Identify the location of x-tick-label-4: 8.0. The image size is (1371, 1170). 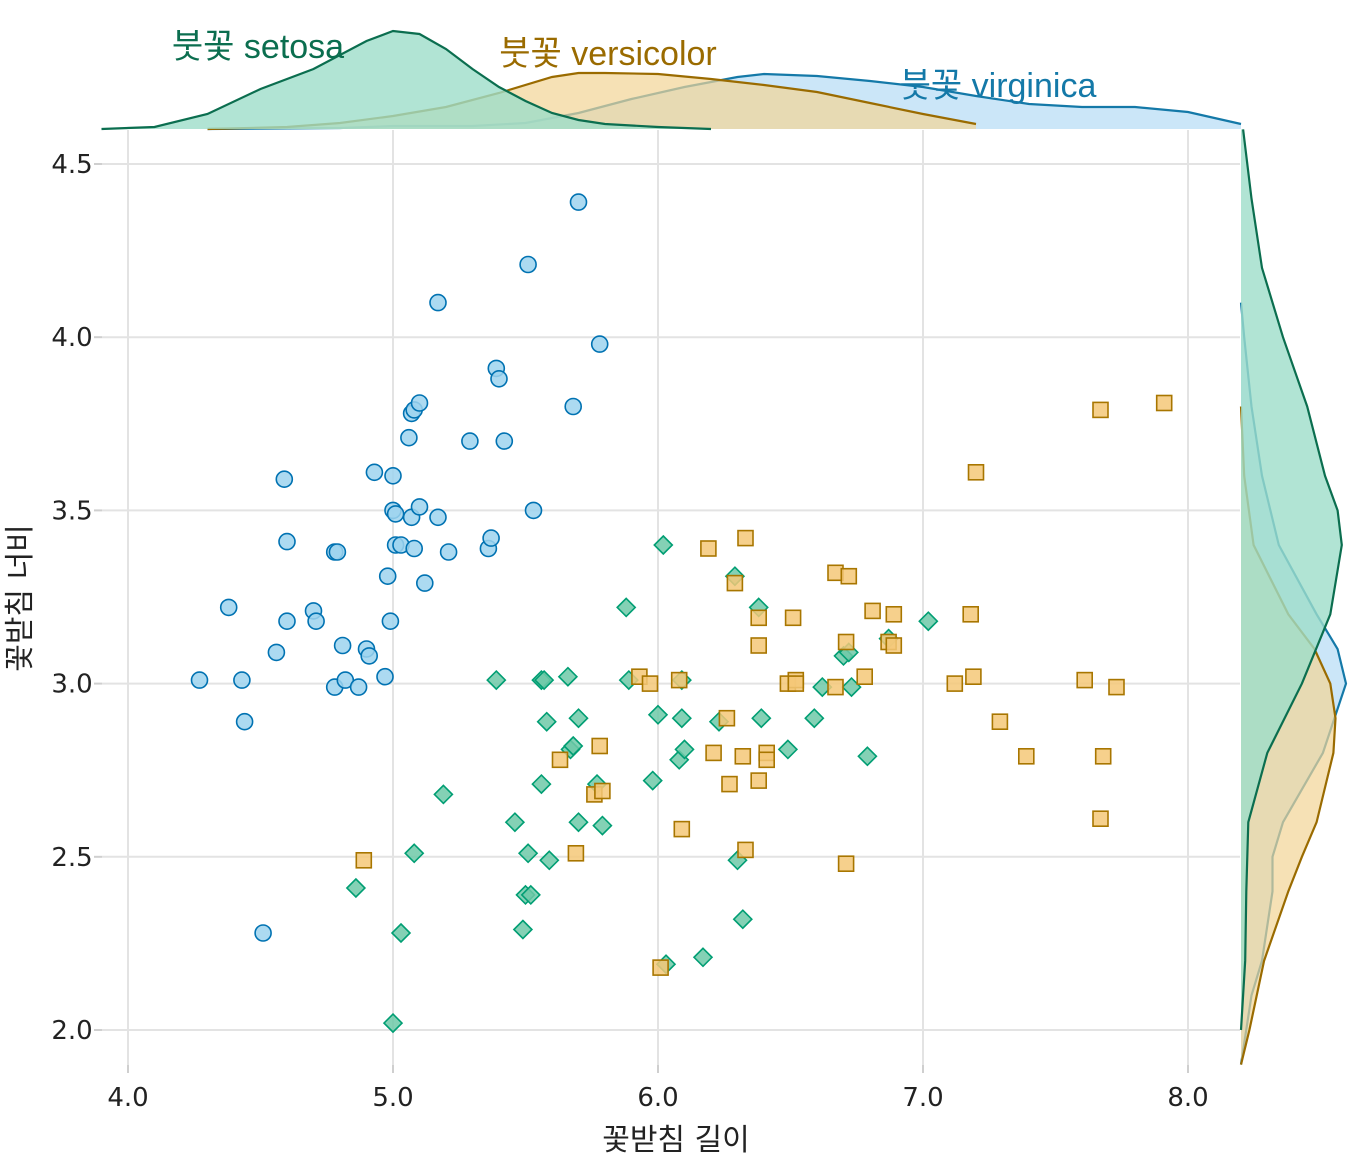
(1187, 1098).